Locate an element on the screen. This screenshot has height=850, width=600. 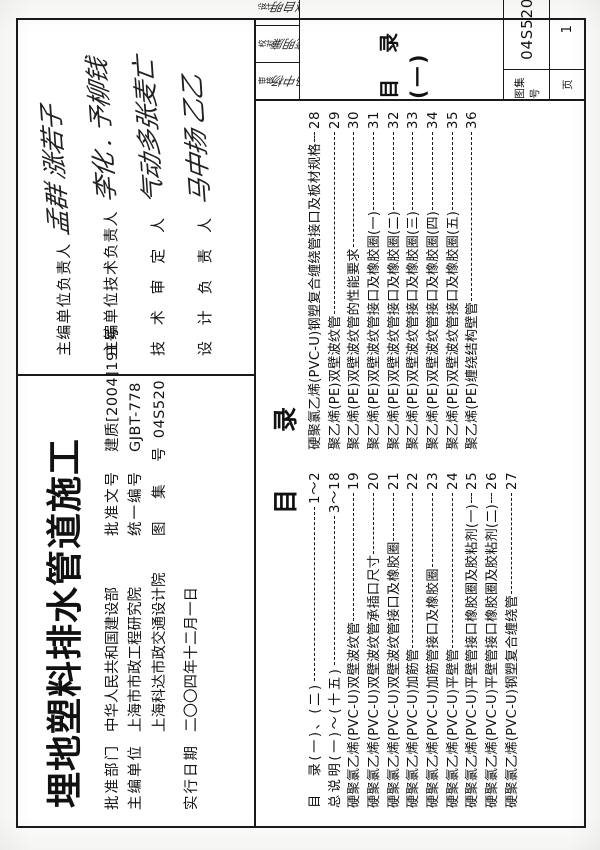
unified-no-value: GJBT-778 is located at coordinates (136, 417).